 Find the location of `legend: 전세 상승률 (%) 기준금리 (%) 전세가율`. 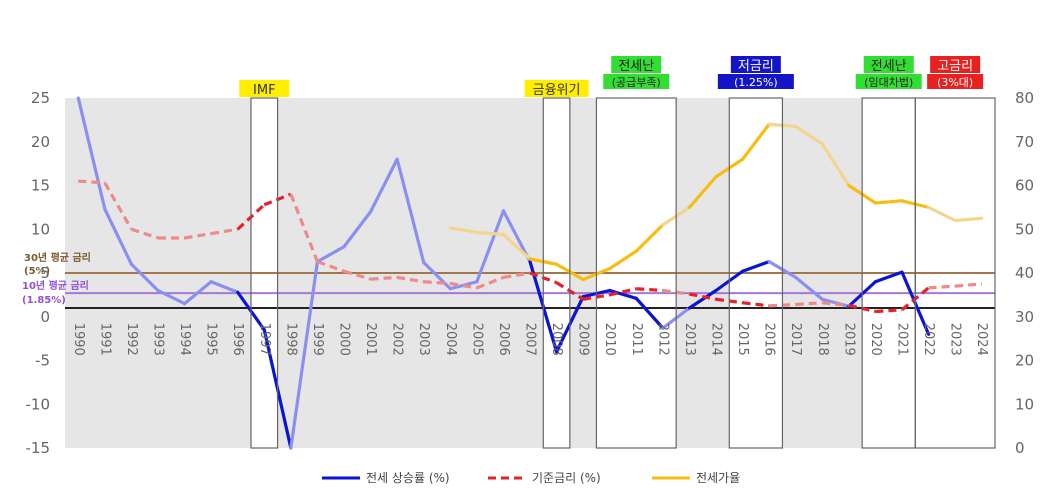

legend: 전세 상승률 (%) 기준금리 (%) 전세가율 is located at coordinates (531, 478).